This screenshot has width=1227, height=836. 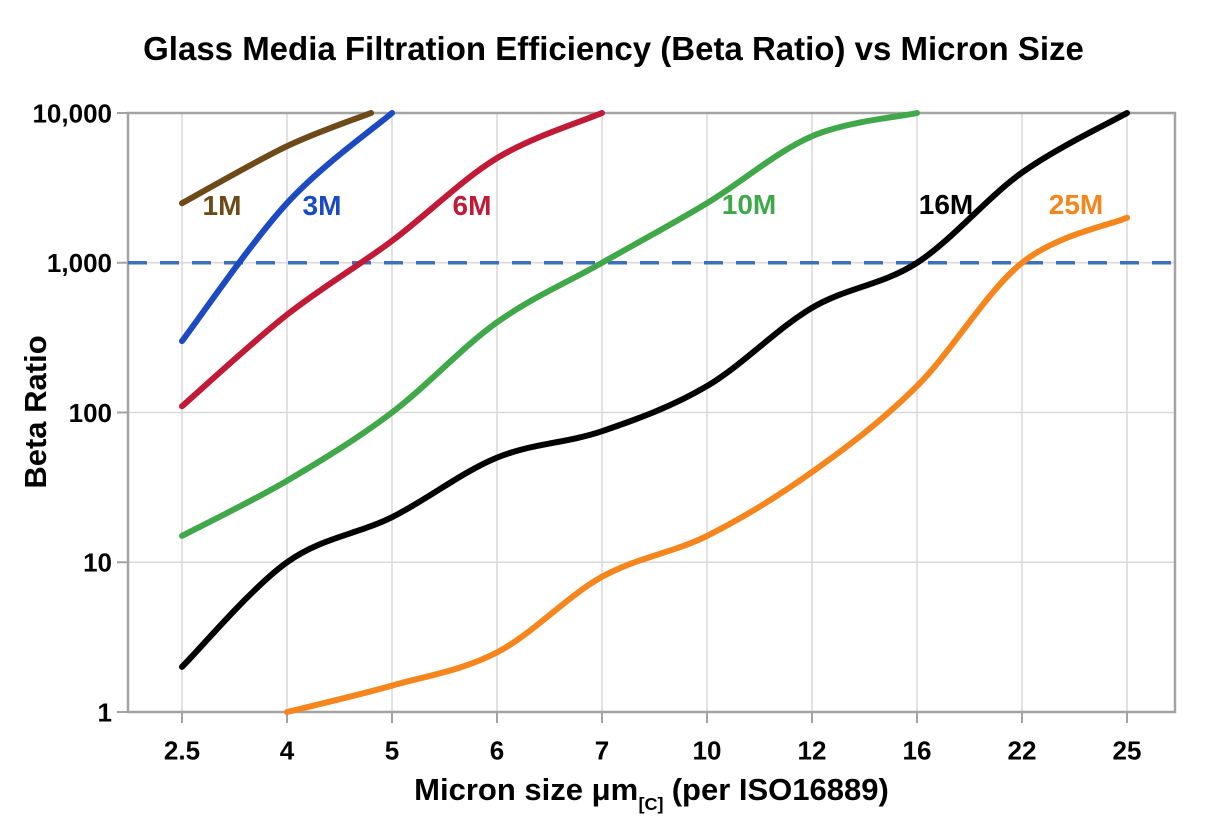 What do you see at coordinates (97, 563) in the screenshot?
I see `y-tick-label: 10` at bounding box center [97, 563].